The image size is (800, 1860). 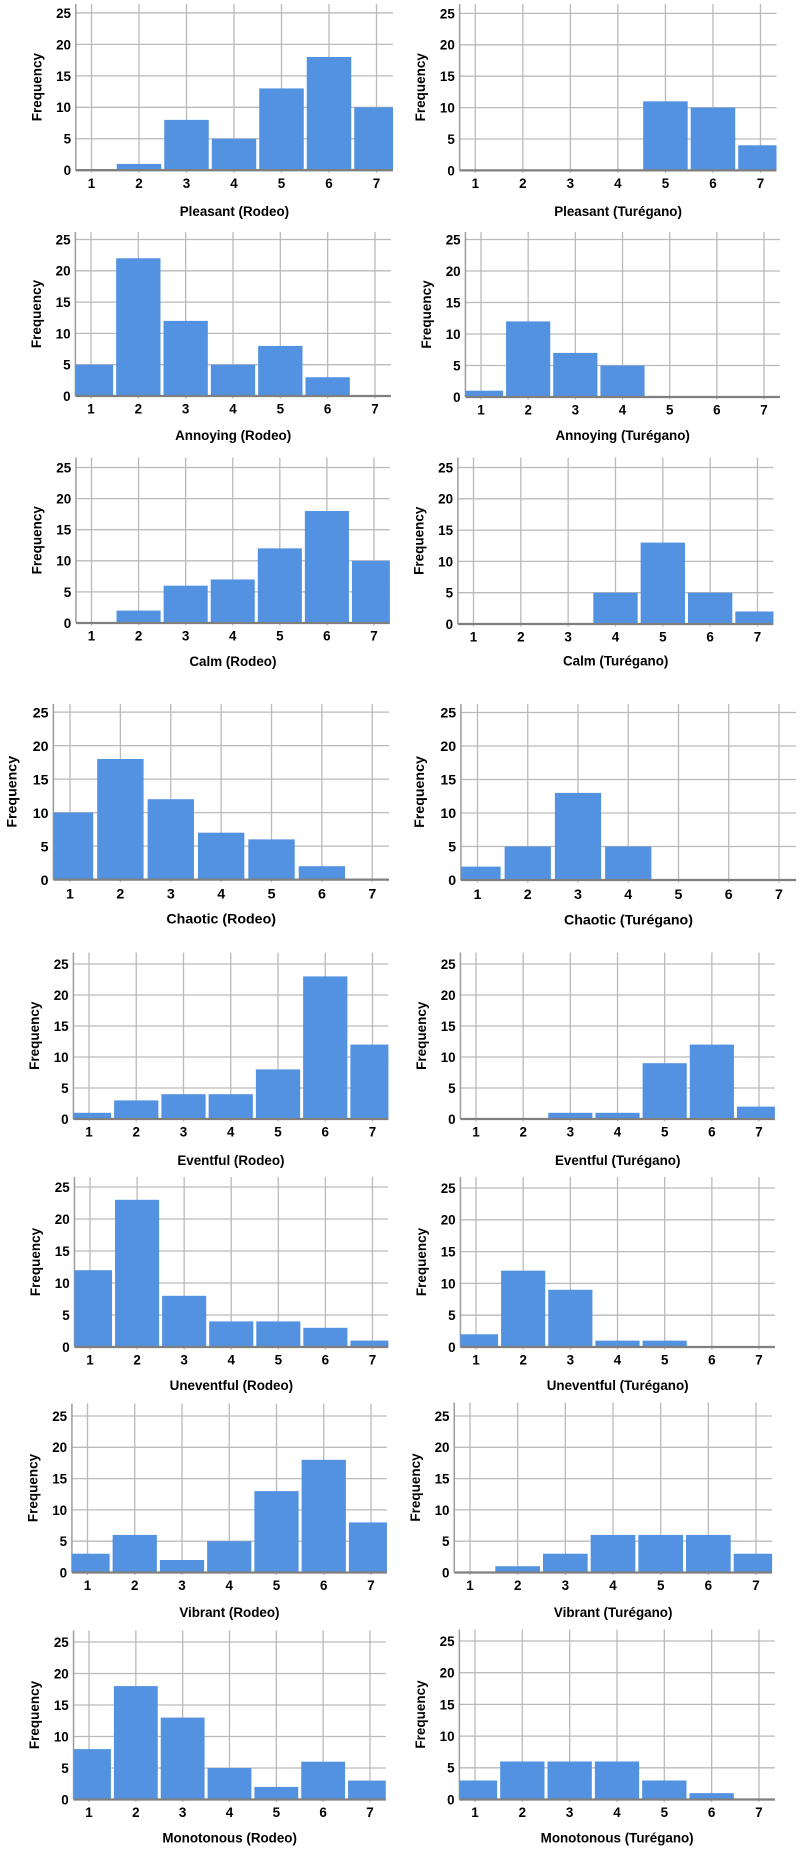 What do you see at coordinates (221, 919) in the screenshot?
I see `svg-text: Chaotic (Rodeo)` at bounding box center [221, 919].